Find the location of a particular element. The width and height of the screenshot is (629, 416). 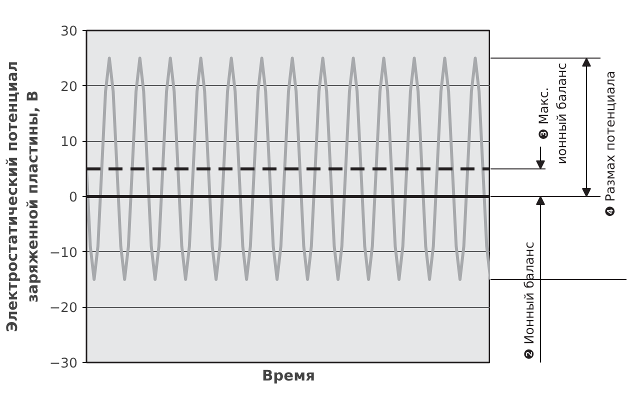

y-tick-label: −20 is located at coordinates (63, 308).